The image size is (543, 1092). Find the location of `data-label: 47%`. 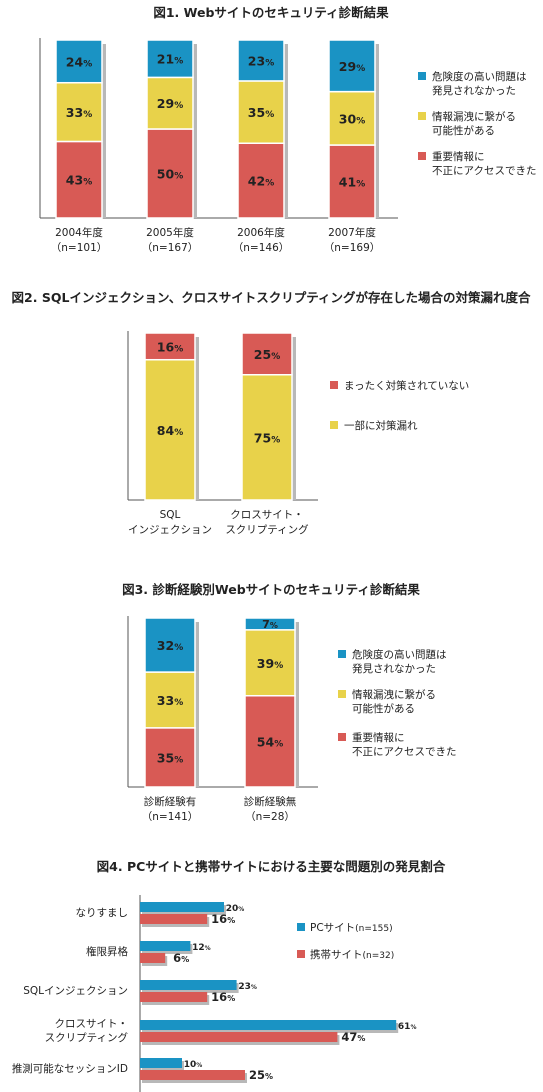

data-label: 47% is located at coordinates (353, 1037).